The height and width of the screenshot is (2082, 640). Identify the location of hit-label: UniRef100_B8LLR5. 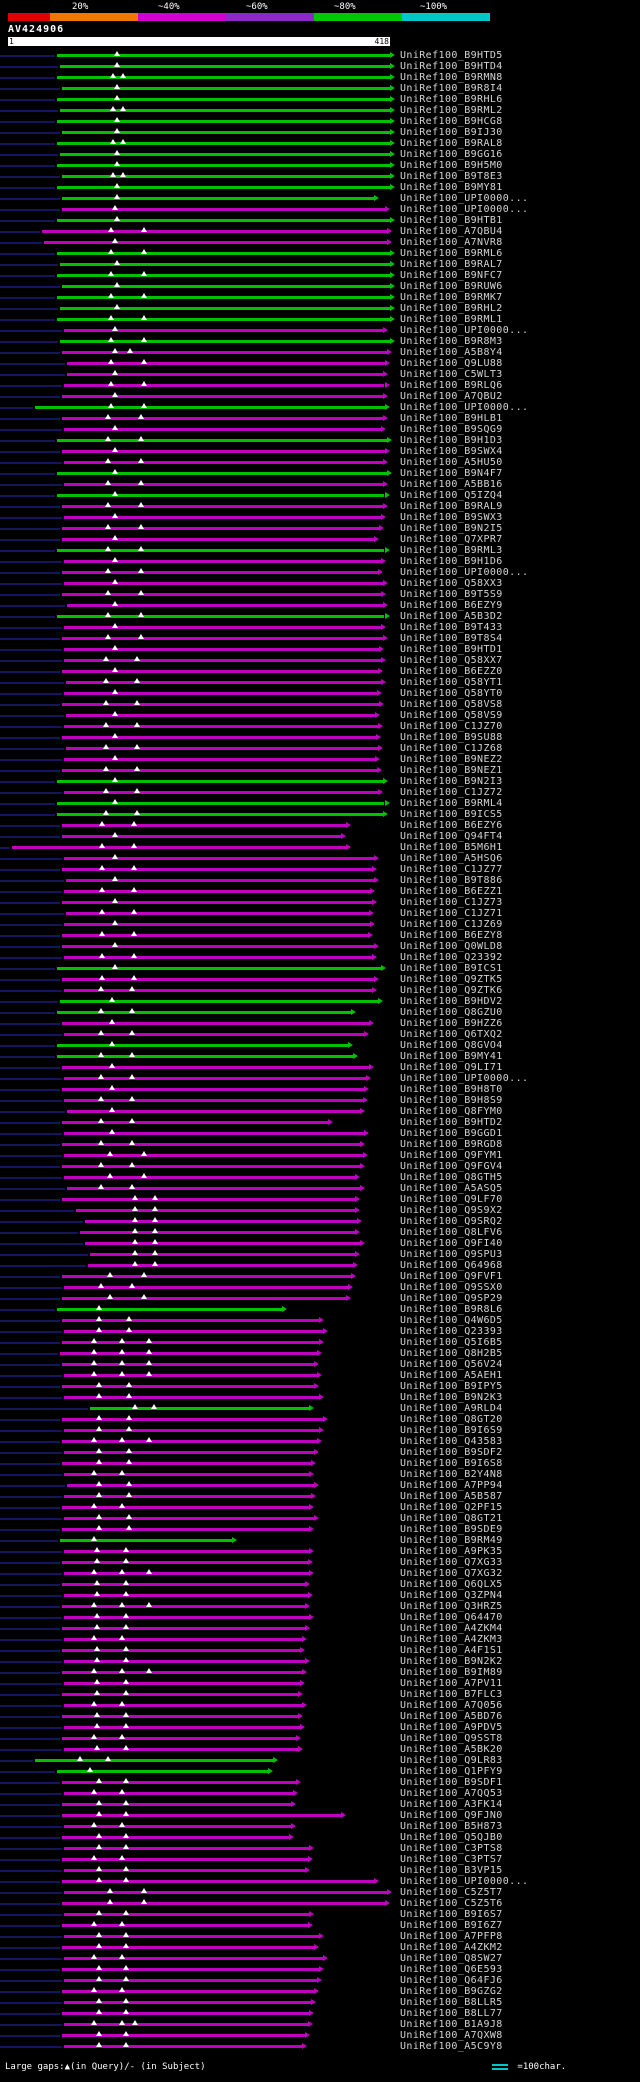
(451, 2002).